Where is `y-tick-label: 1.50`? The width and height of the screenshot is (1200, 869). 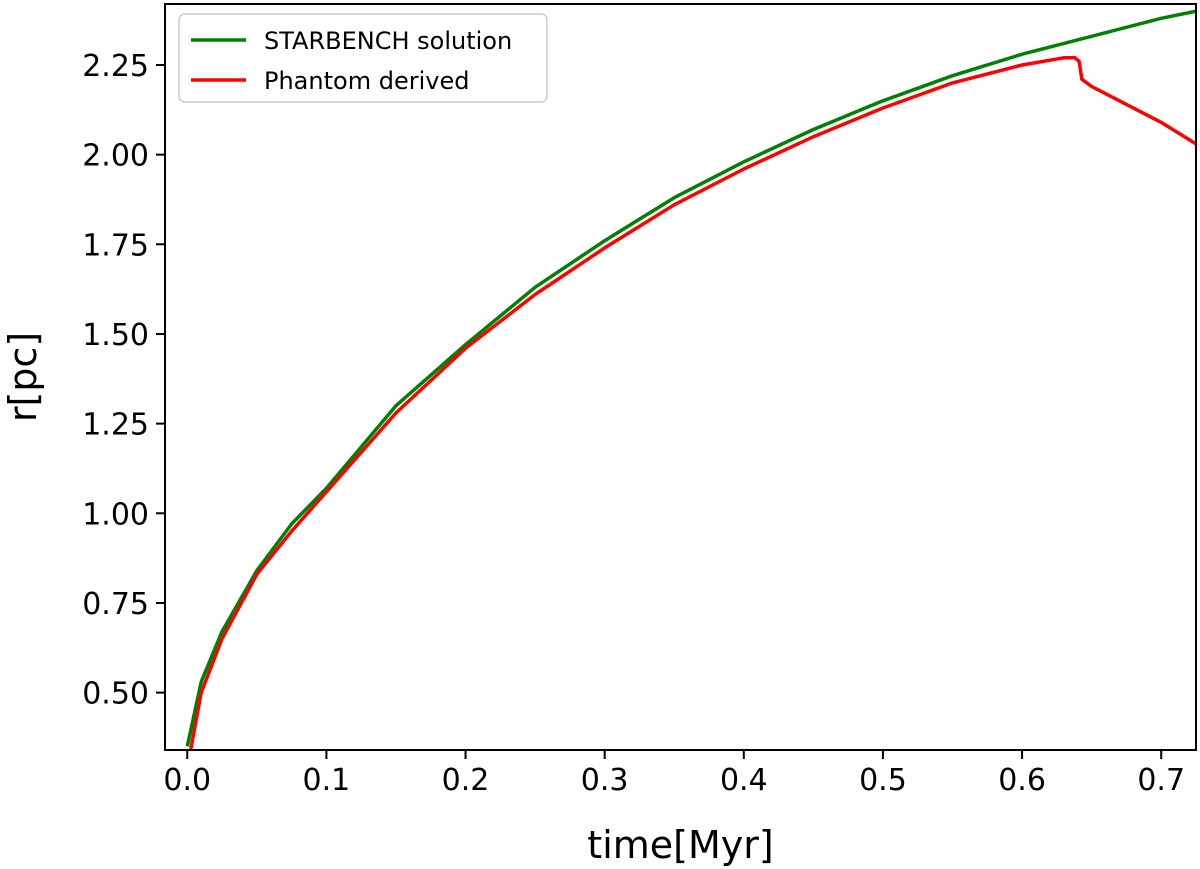
y-tick-label: 1.50 is located at coordinates (115, 335).